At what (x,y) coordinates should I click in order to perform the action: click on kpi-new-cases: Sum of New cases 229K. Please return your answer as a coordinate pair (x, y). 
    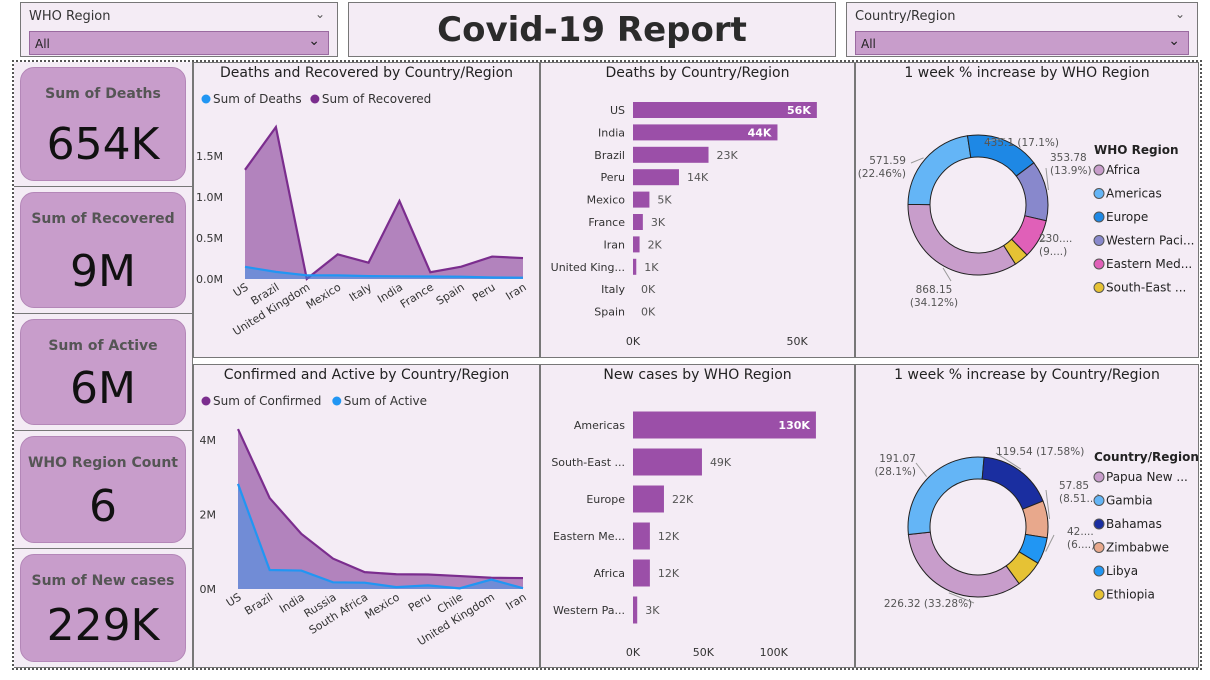
    Looking at the image, I should click on (103, 608).